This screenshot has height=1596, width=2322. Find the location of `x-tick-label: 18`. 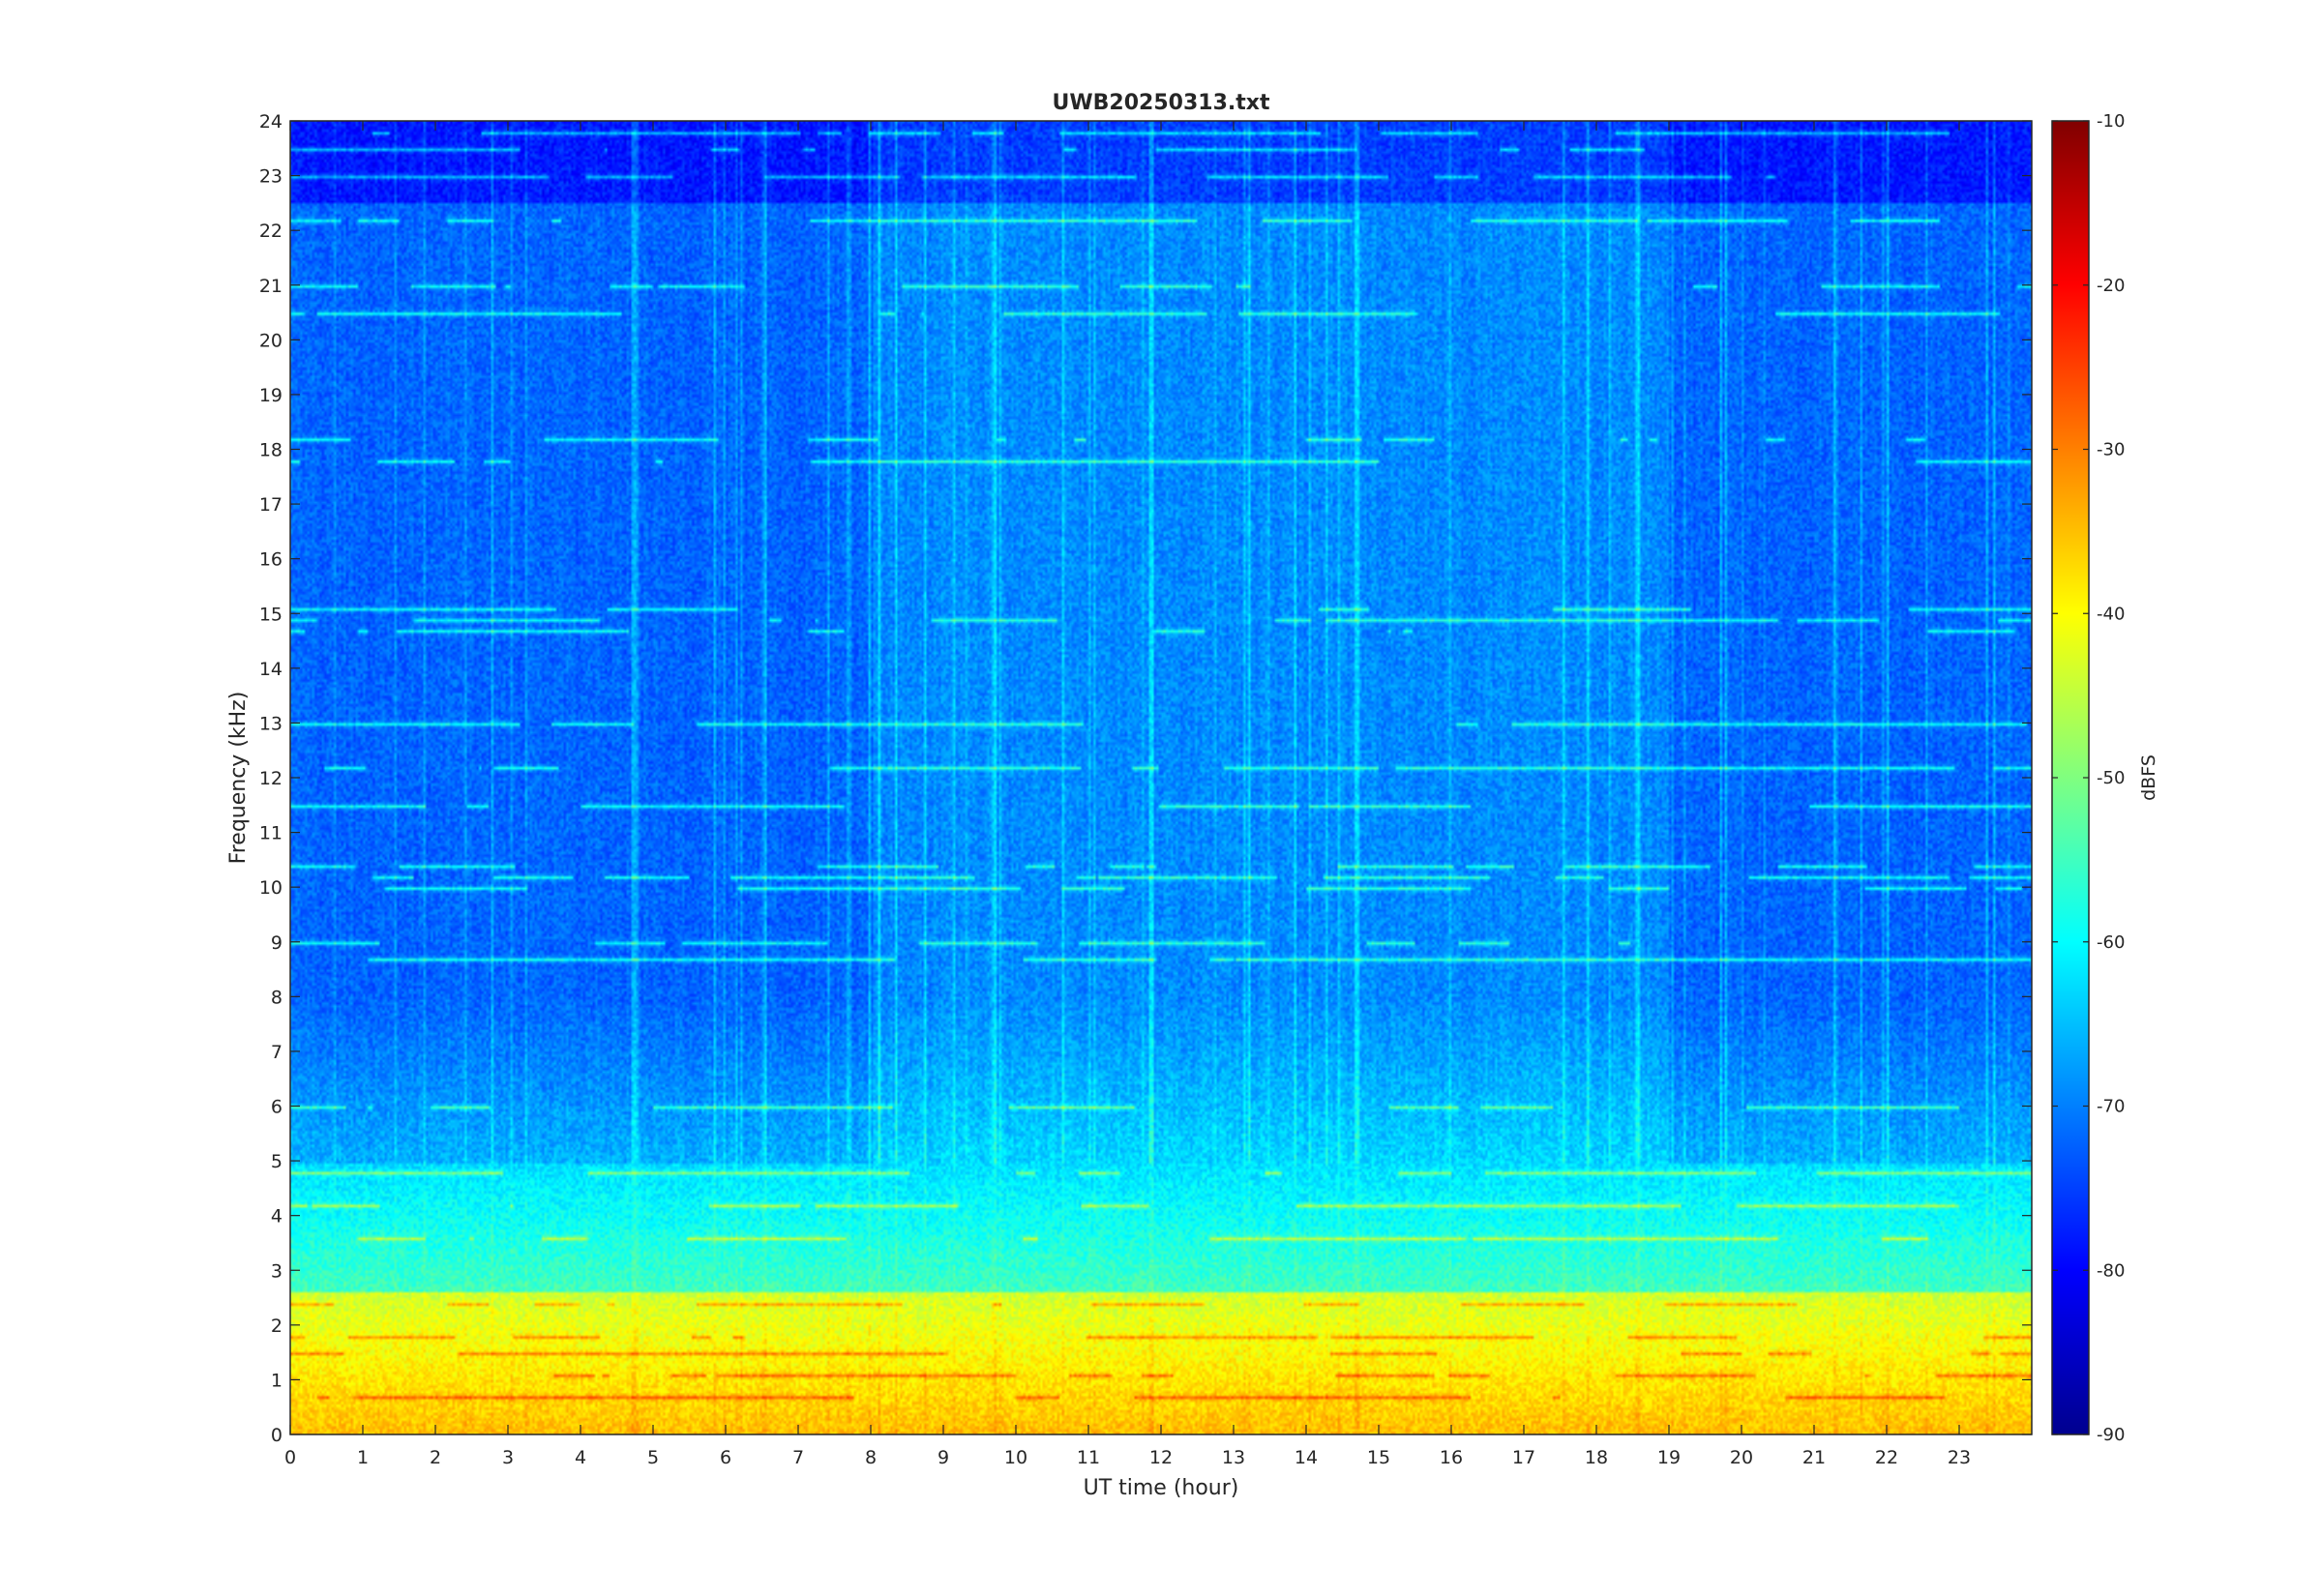

x-tick-label: 18 is located at coordinates (1596, 1457).